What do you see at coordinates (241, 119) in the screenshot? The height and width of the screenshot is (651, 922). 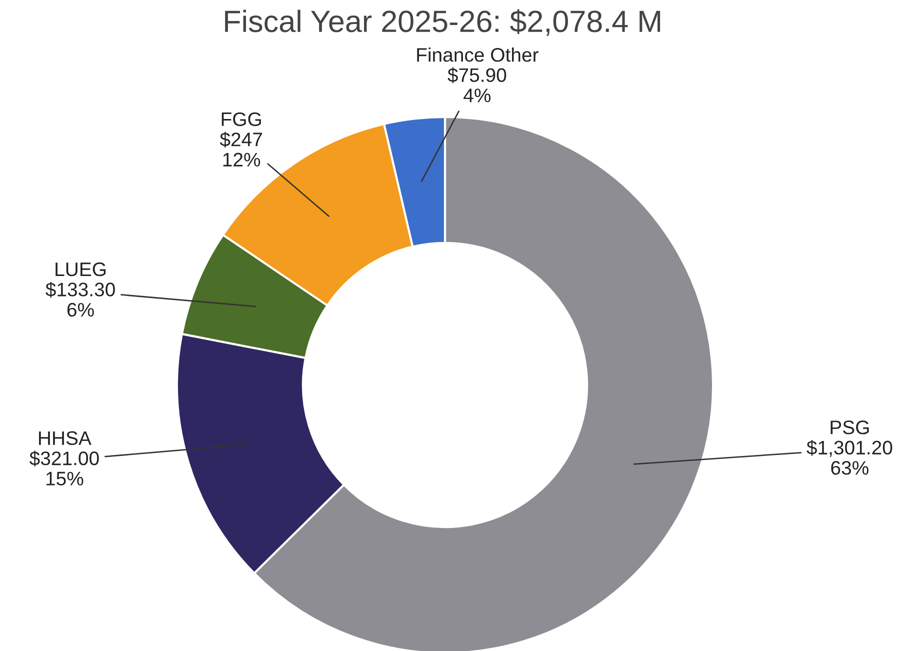 I see `slice-label: FGG` at bounding box center [241, 119].